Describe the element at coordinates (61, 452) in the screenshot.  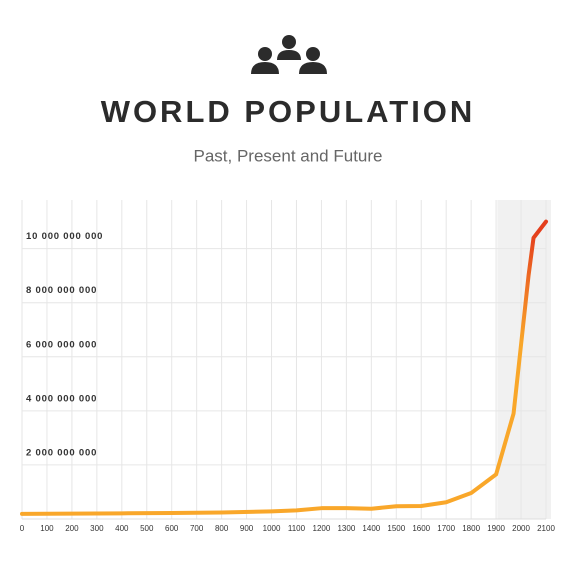
I see `y-tick-label: 2 000 000 000` at that location.